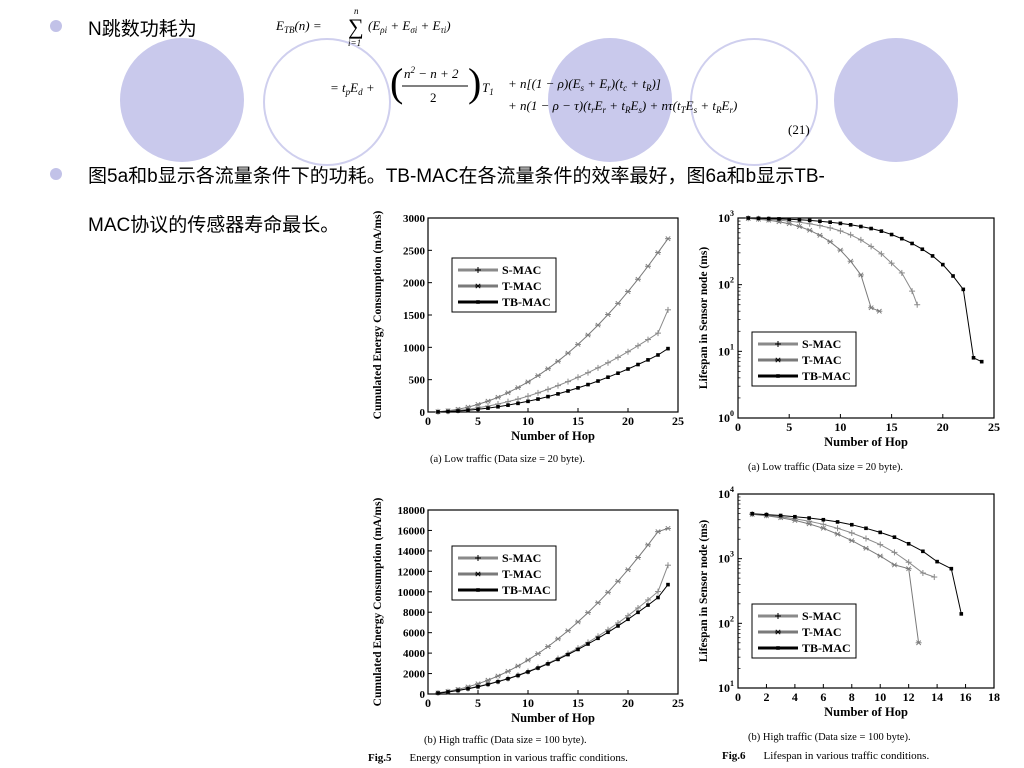  I want to click on fig5b-ytick-label: 16000, so click(412, 531).